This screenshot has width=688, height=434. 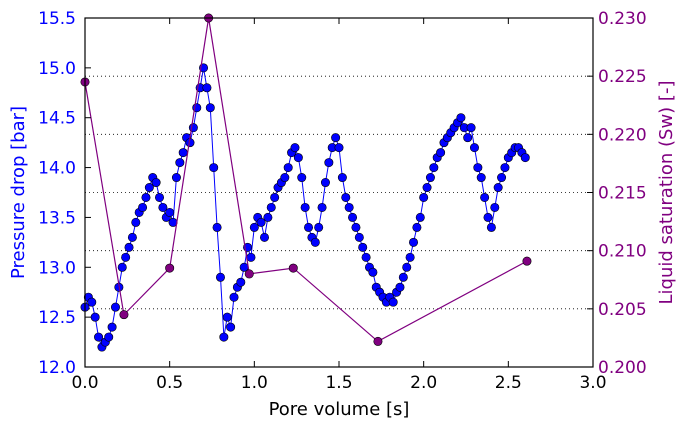 I want to click on y-left-tick-label: 12.5, so click(x=57, y=318).